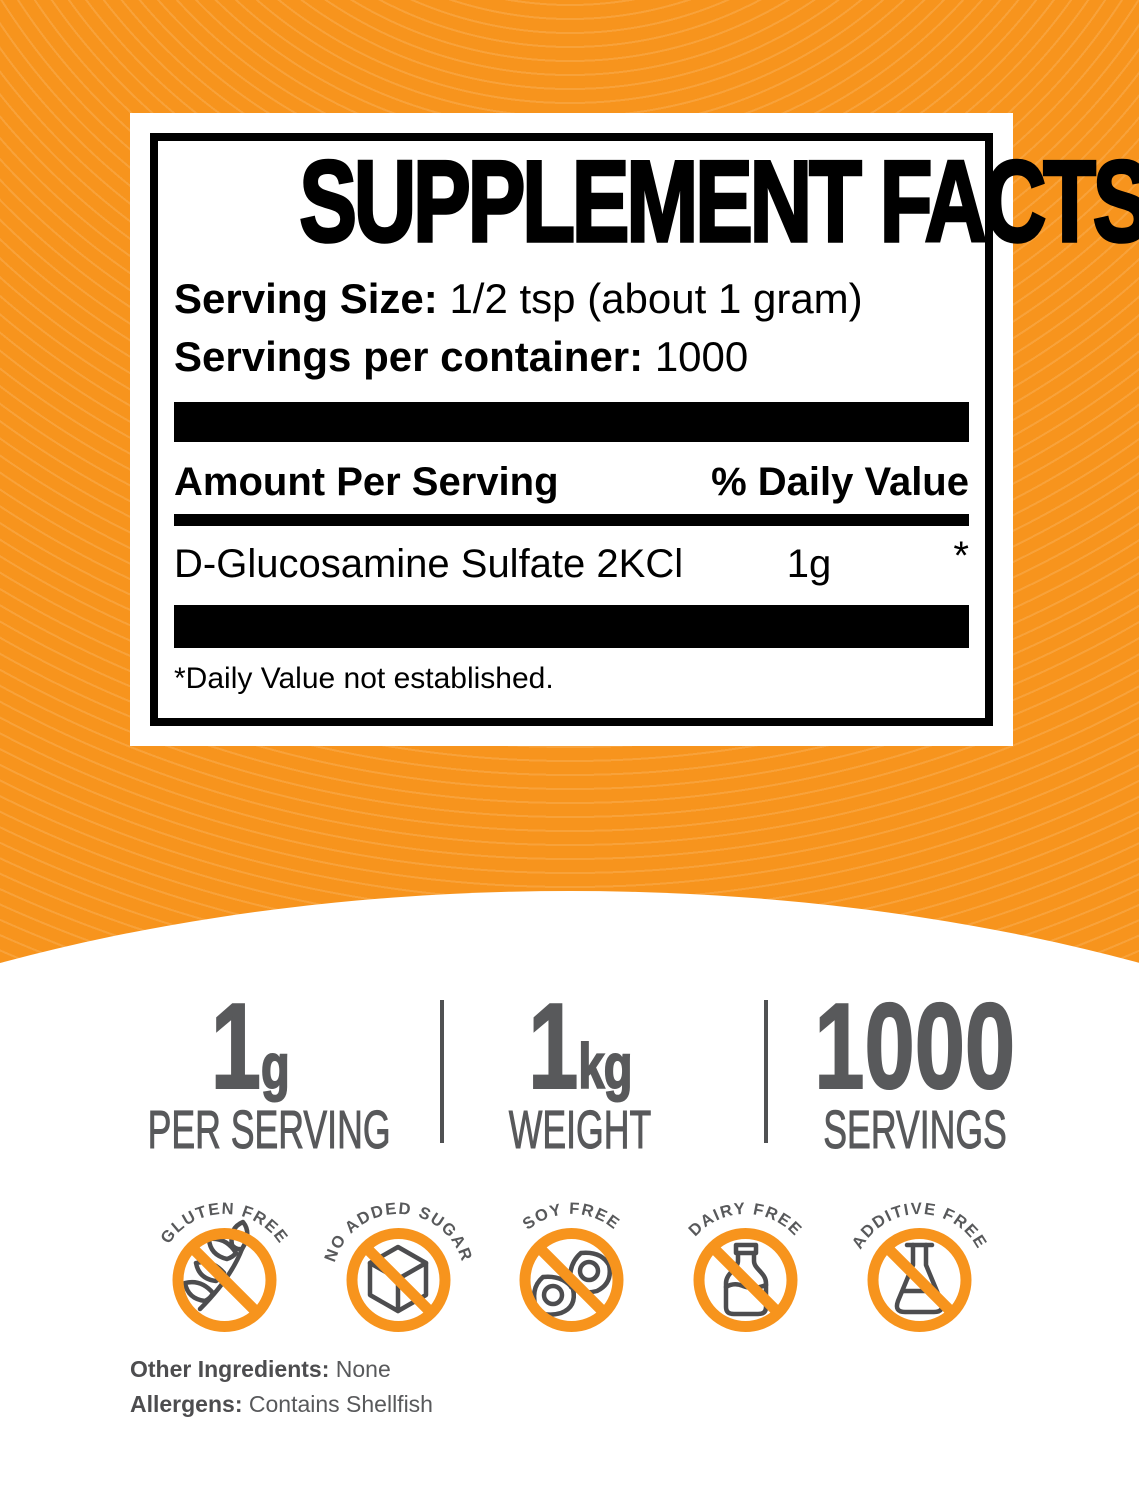 This screenshot has height=1500, width=1139. I want to click on badge-soy-free: SOY FREE, so click(572, 1261).